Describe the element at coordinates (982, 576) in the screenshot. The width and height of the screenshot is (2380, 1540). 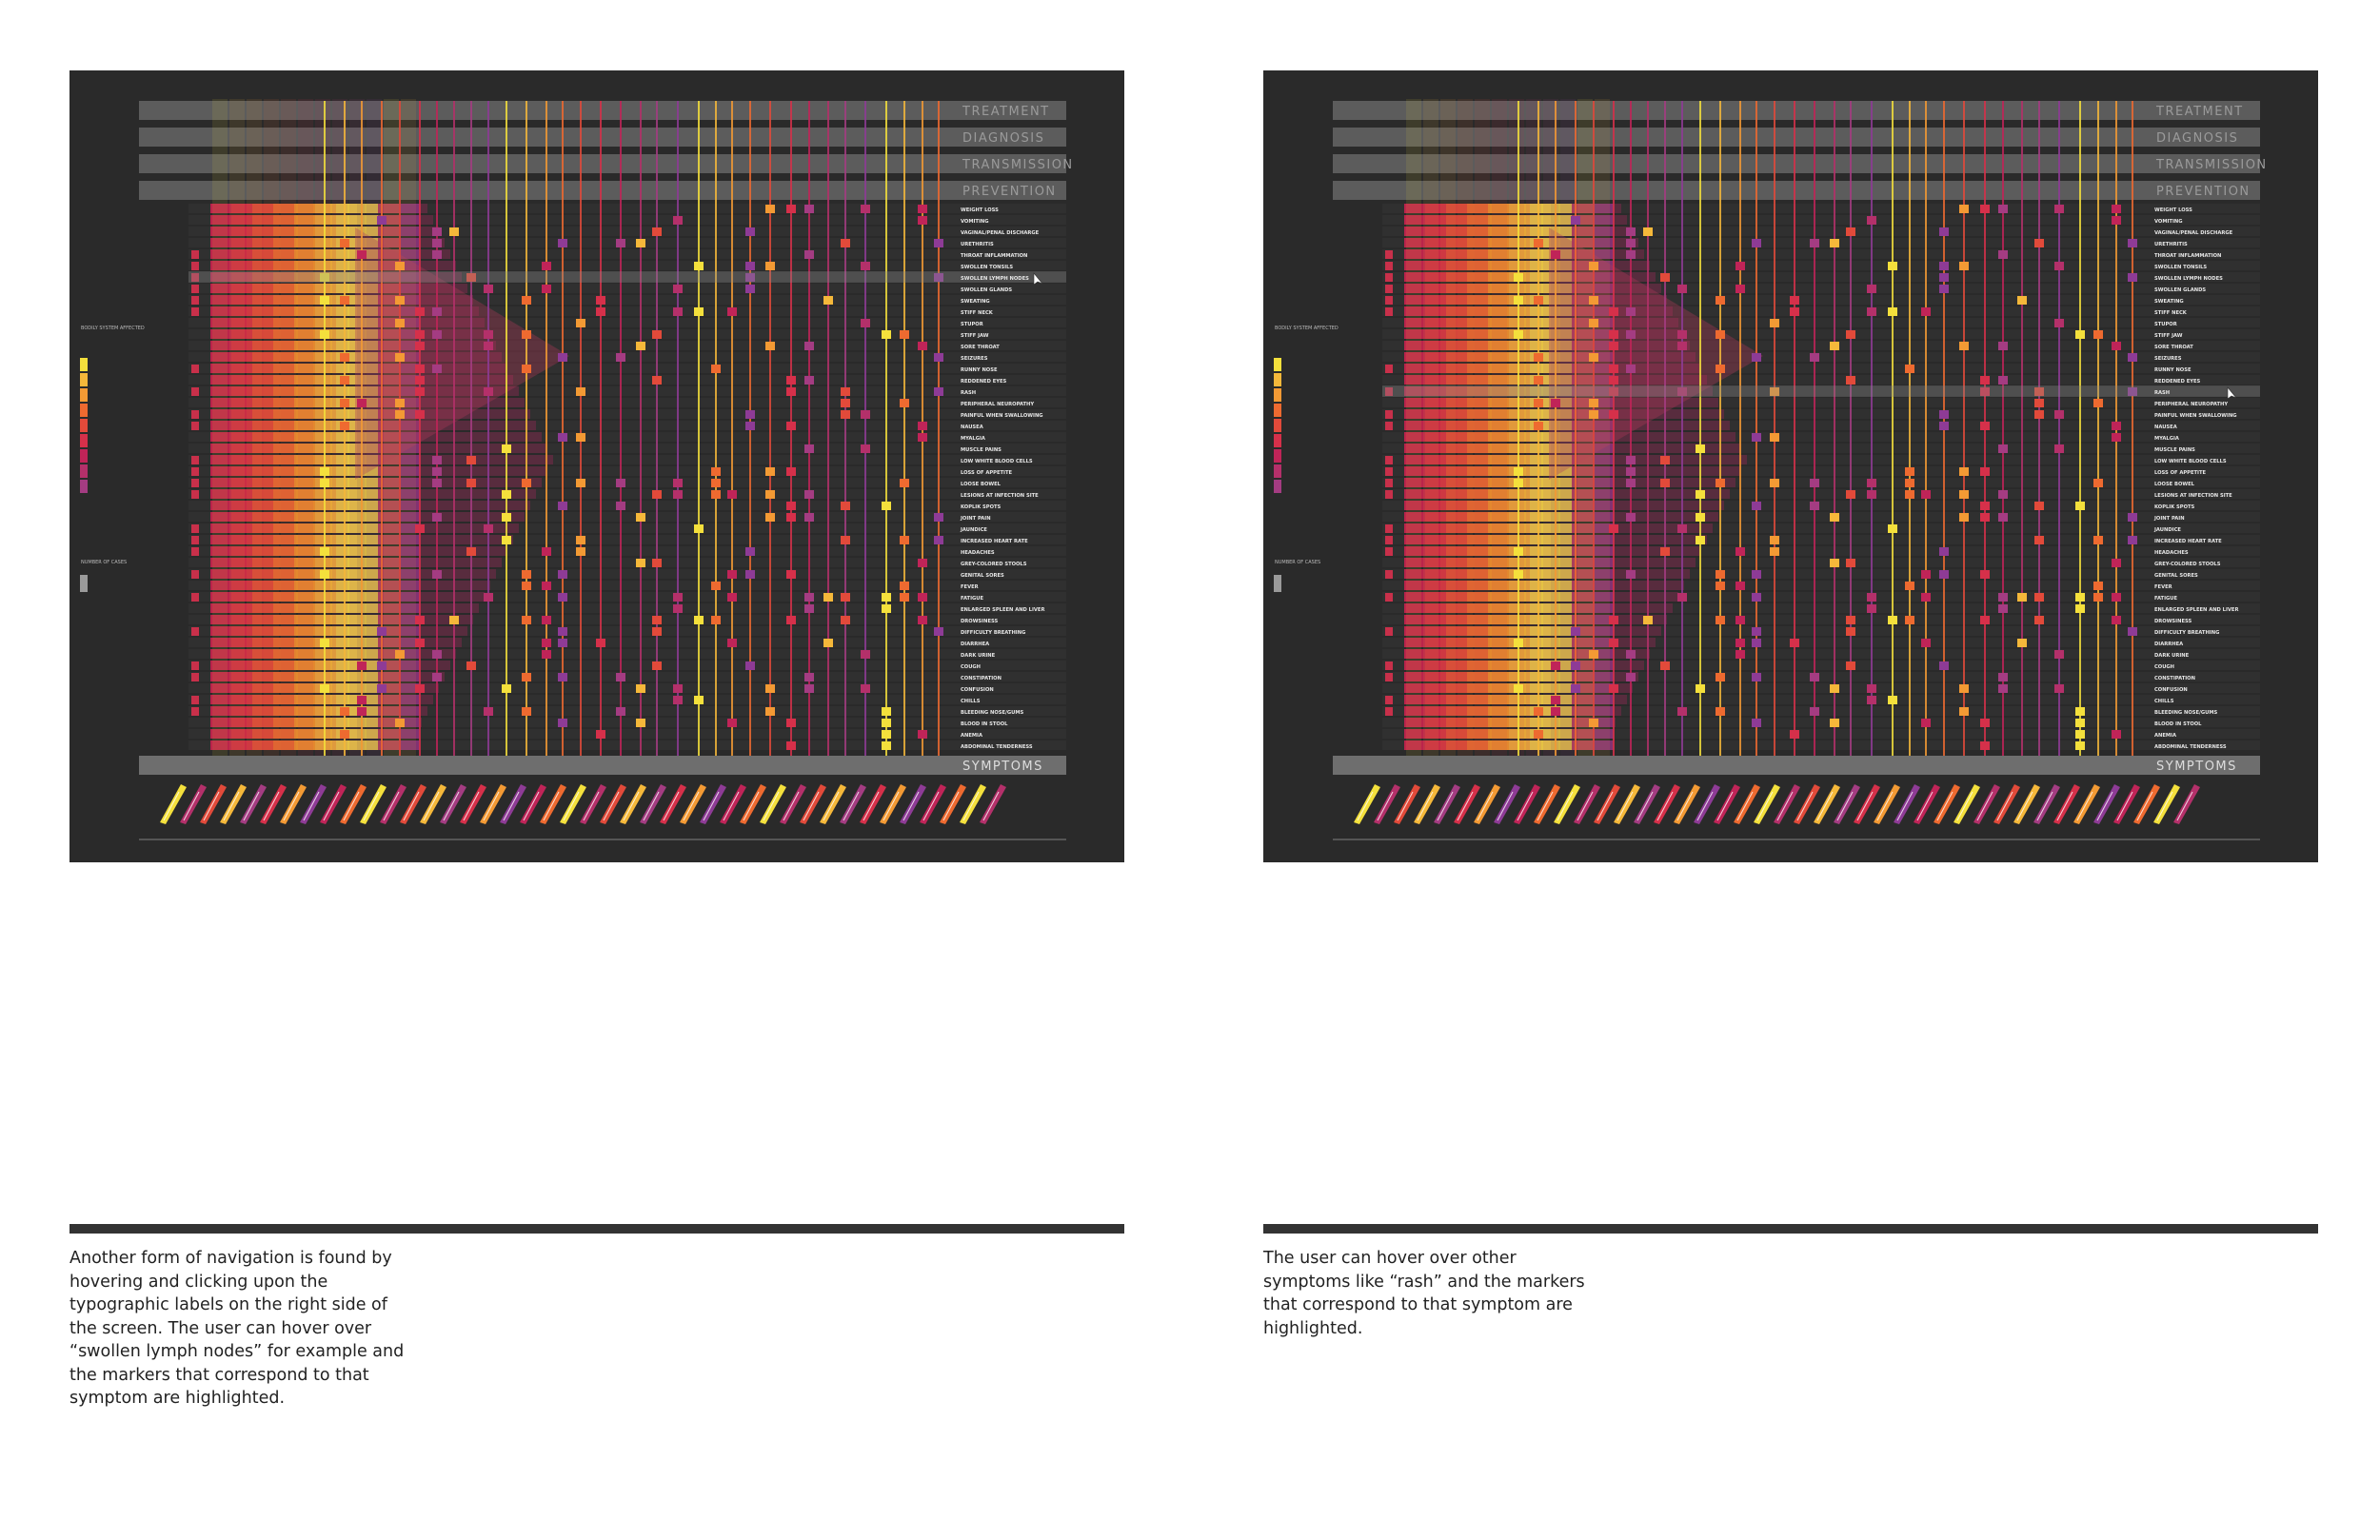
I see `symptom-label: GENITAL SORES` at that location.